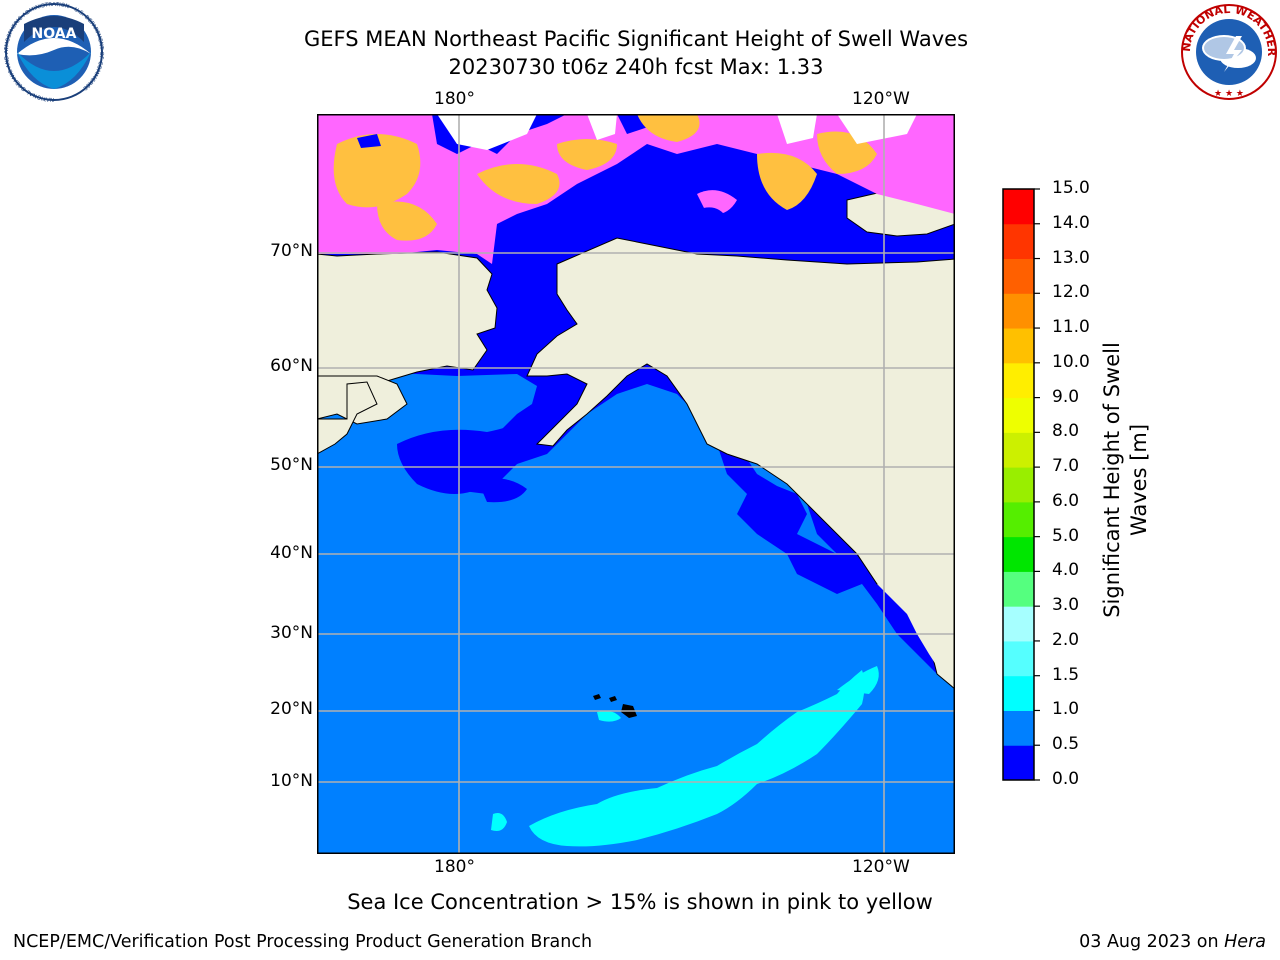  Describe the element at coordinates (1066, 535) in the screenshot. I see `colorbar-tick-label: 5.0` at that location.